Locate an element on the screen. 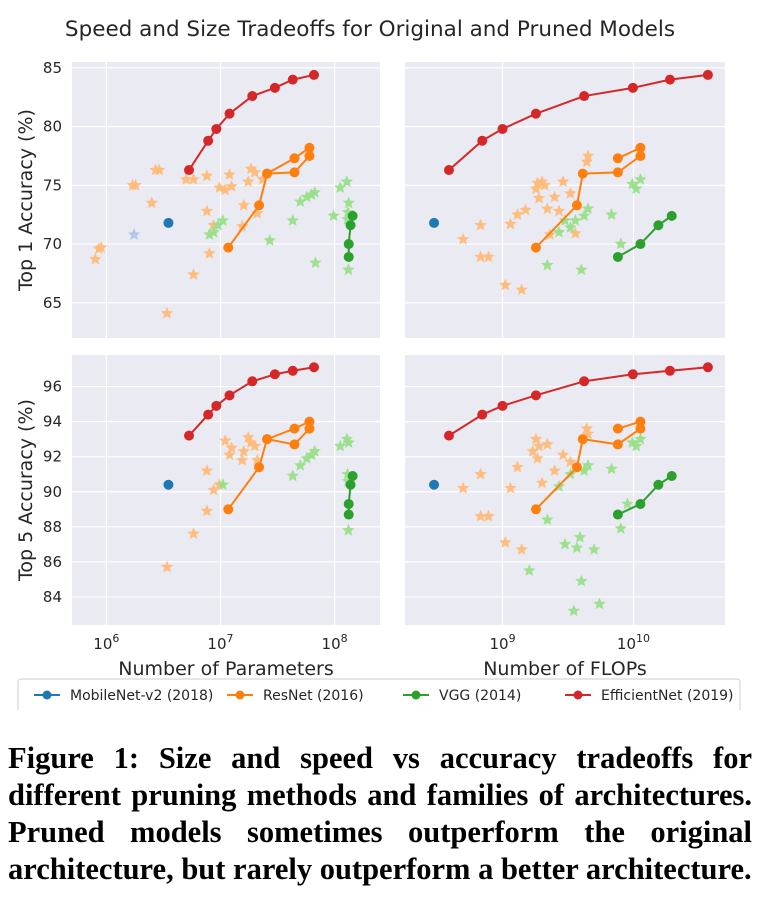  x-tick-exponent: 10 is located at coordinates (643, 638).